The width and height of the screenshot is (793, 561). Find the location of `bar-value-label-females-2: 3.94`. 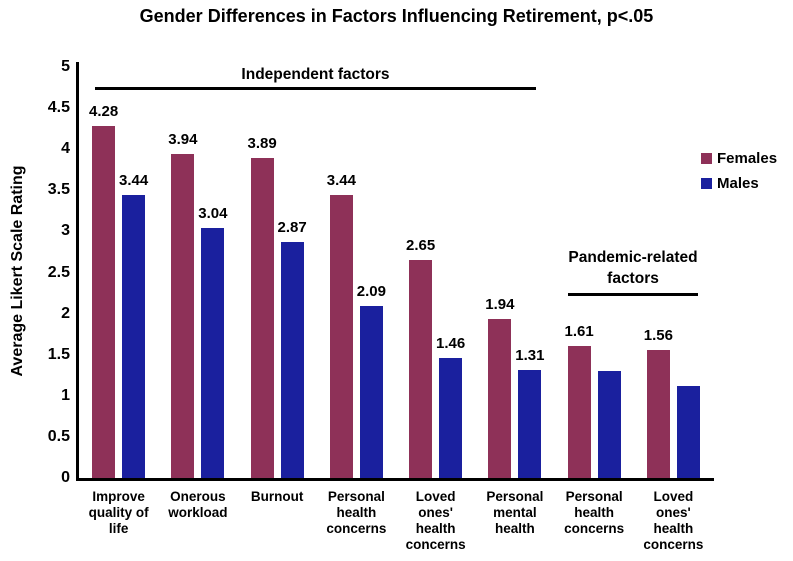

bar-value-label-females-2: 3.94 is located at coordinates (183, 139).